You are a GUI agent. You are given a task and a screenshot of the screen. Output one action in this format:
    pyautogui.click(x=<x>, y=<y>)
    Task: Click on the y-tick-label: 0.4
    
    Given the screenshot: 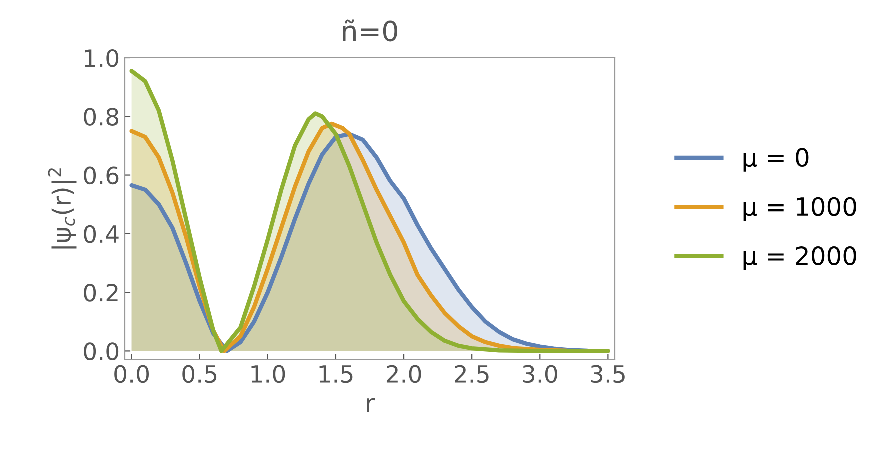 What is the action you would take?
    pyautogui.click(x=101, y=234)
    